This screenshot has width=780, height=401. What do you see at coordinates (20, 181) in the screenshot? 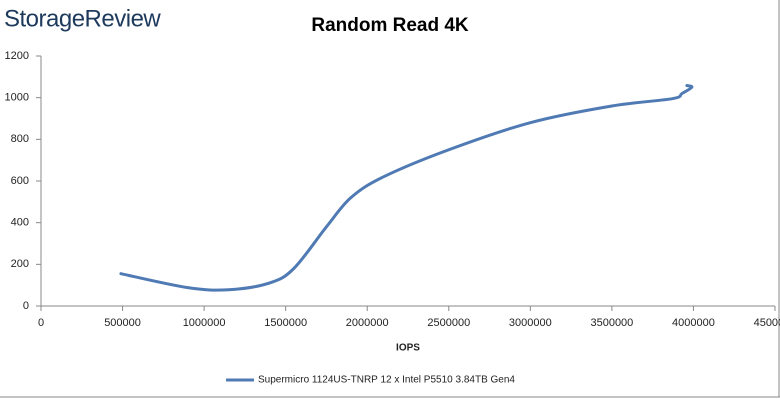
I see `y-tick-label: 600` at bounding box center [20, 181].